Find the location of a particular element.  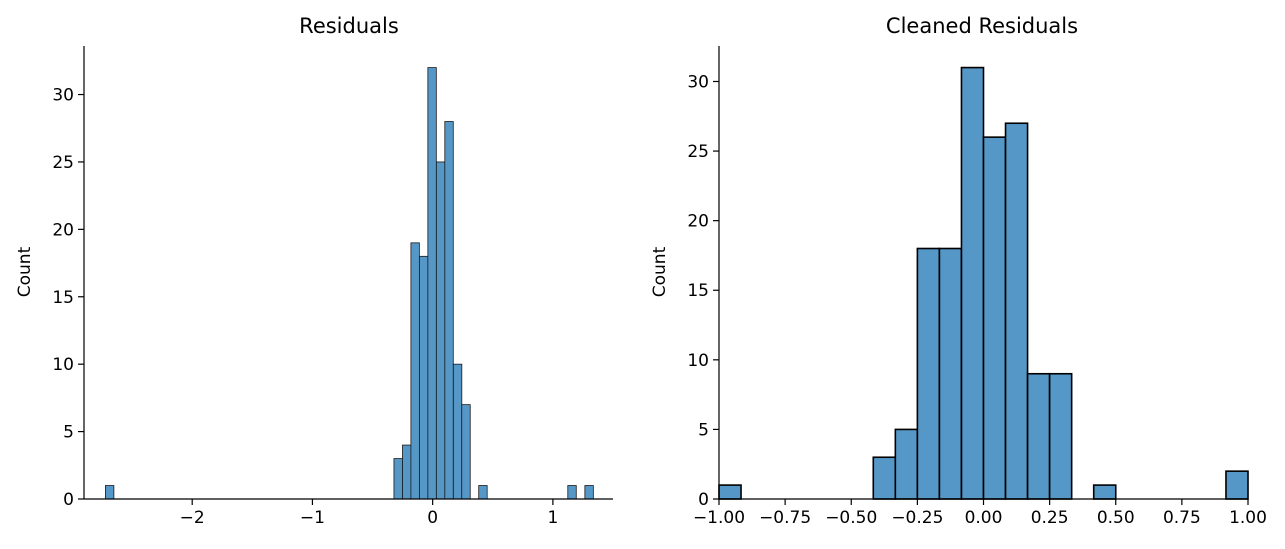

x-tick-label: −2 is located at coordinates (192, 518).